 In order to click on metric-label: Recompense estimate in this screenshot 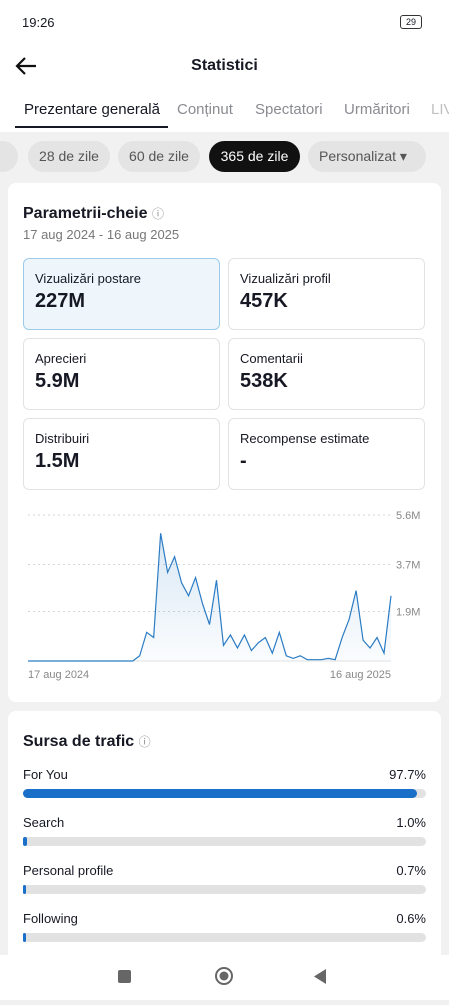, I will do `click(305, 438)`.